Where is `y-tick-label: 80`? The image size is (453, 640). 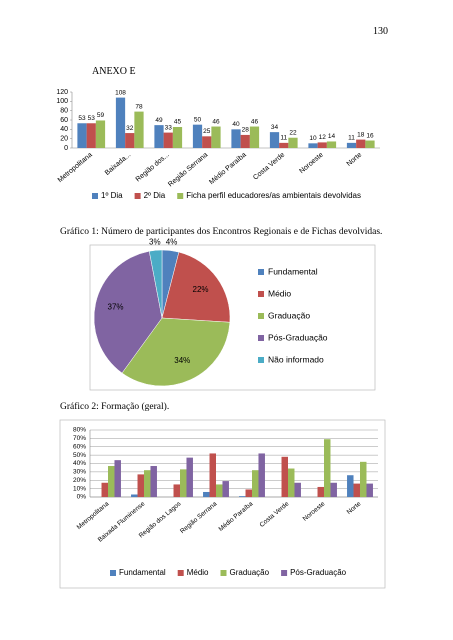 y-tick-label: 80 is located at coordinates (64, 111).